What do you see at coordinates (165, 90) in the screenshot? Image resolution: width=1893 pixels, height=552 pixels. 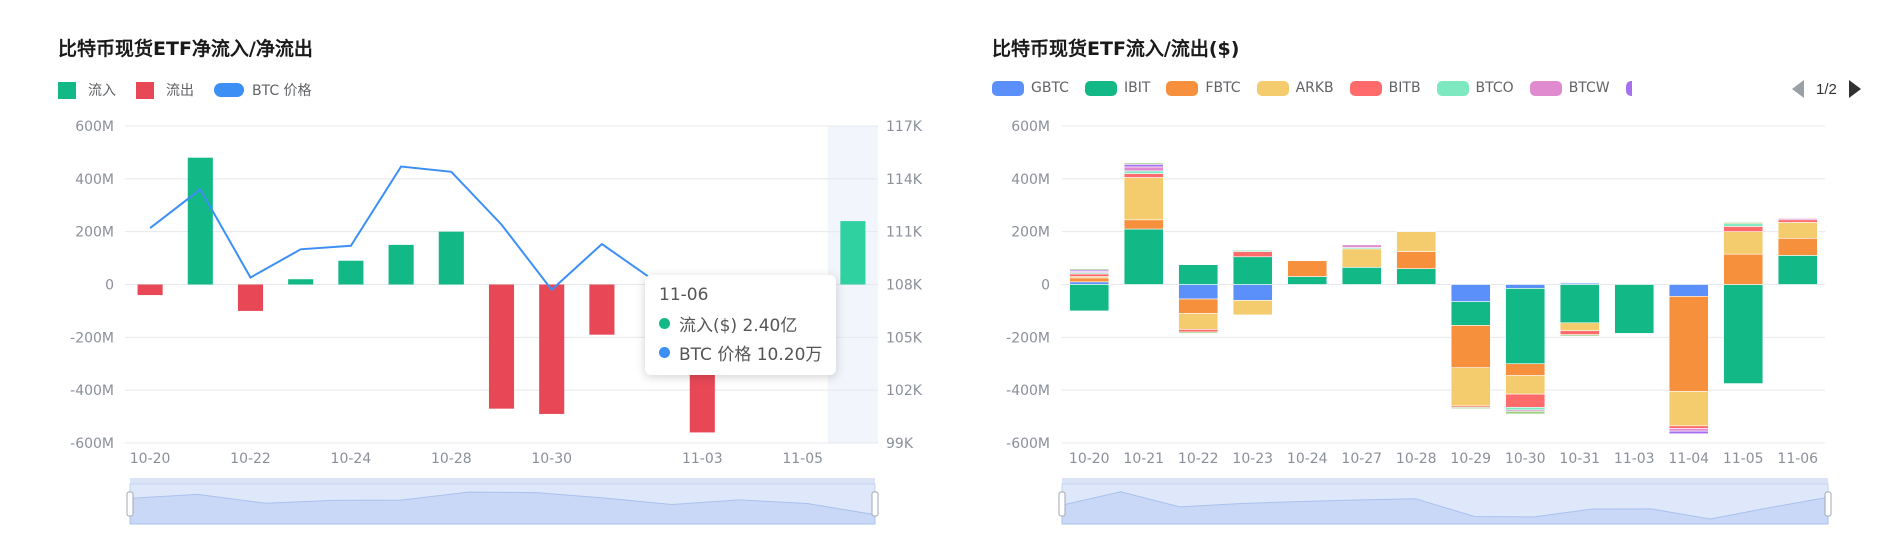 I see `legend-item-1: 流出` at bounding box center [165, 90].